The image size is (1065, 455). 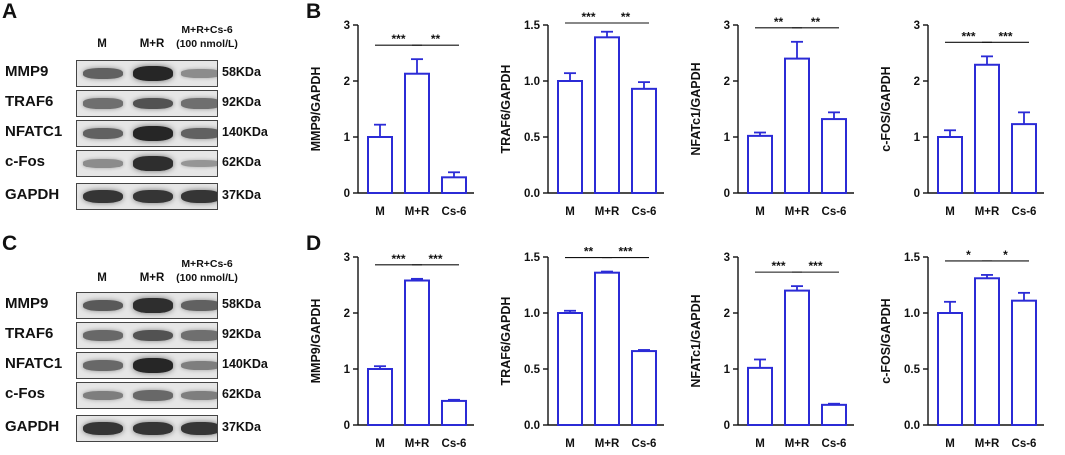 What do you see at coordinates (961, 349) in the screenshot?
I see `bar-chart-d-cfos: c-FOS/GAPDH 0.0 0.5 1.0 1.5 M M+R Cs-6 * *` at bounding box center [961, 349].